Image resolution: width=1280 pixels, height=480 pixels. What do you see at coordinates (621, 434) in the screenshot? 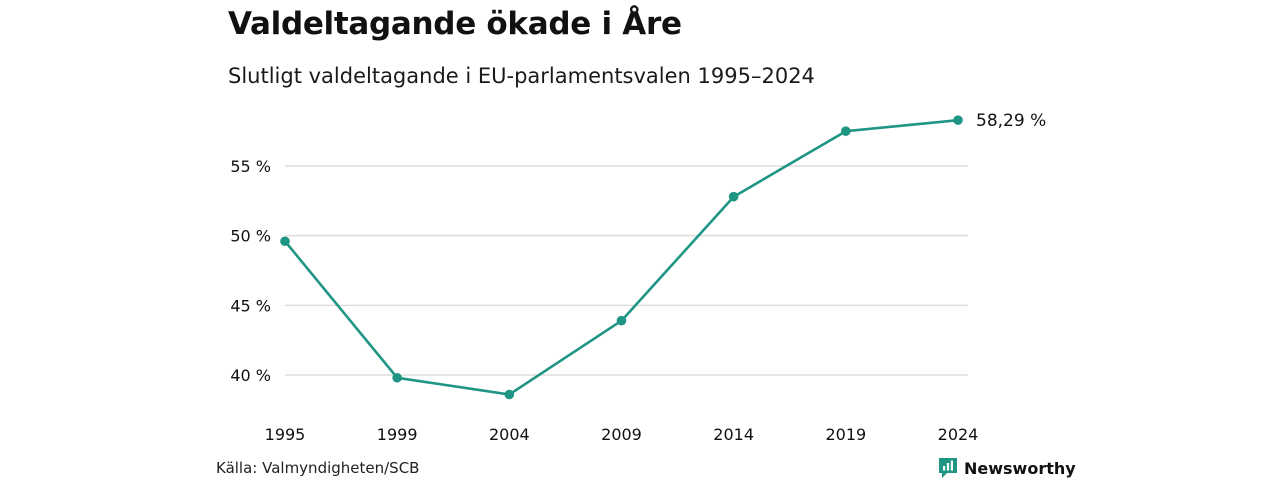
I see `x-tick-label: 2009` at bounding box center [621, 434].